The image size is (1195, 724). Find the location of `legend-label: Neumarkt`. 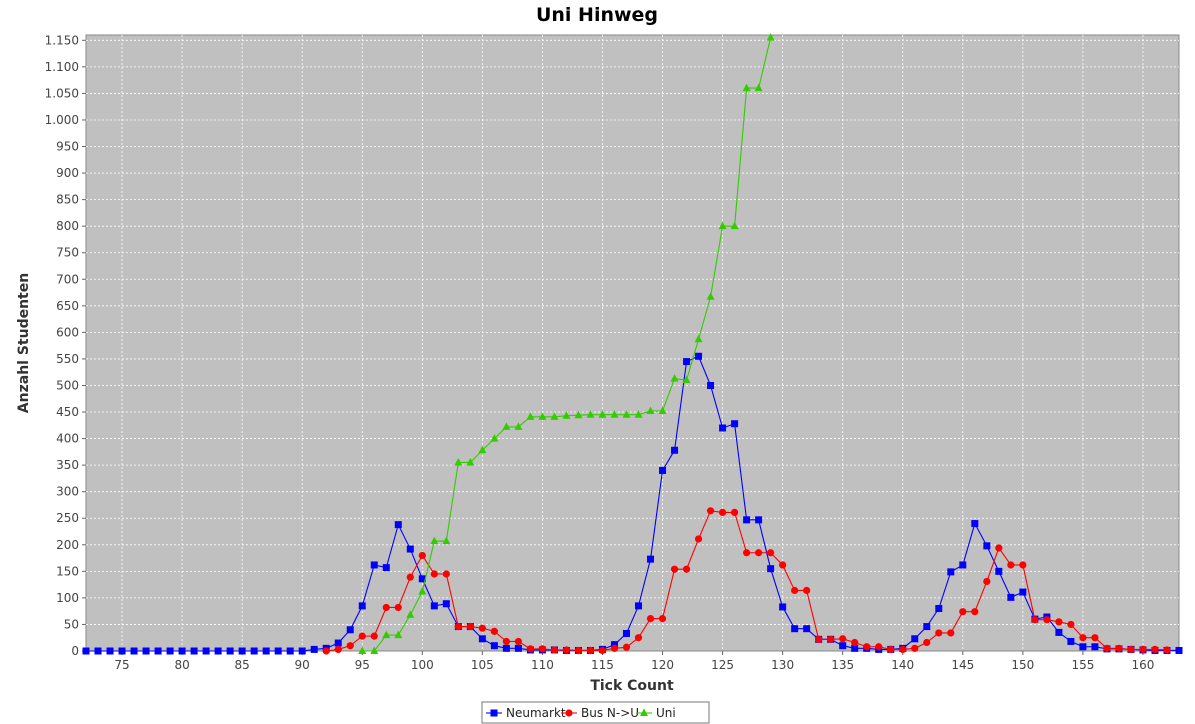

legend-label: Neumarkt is located at coordinates (536, 713).